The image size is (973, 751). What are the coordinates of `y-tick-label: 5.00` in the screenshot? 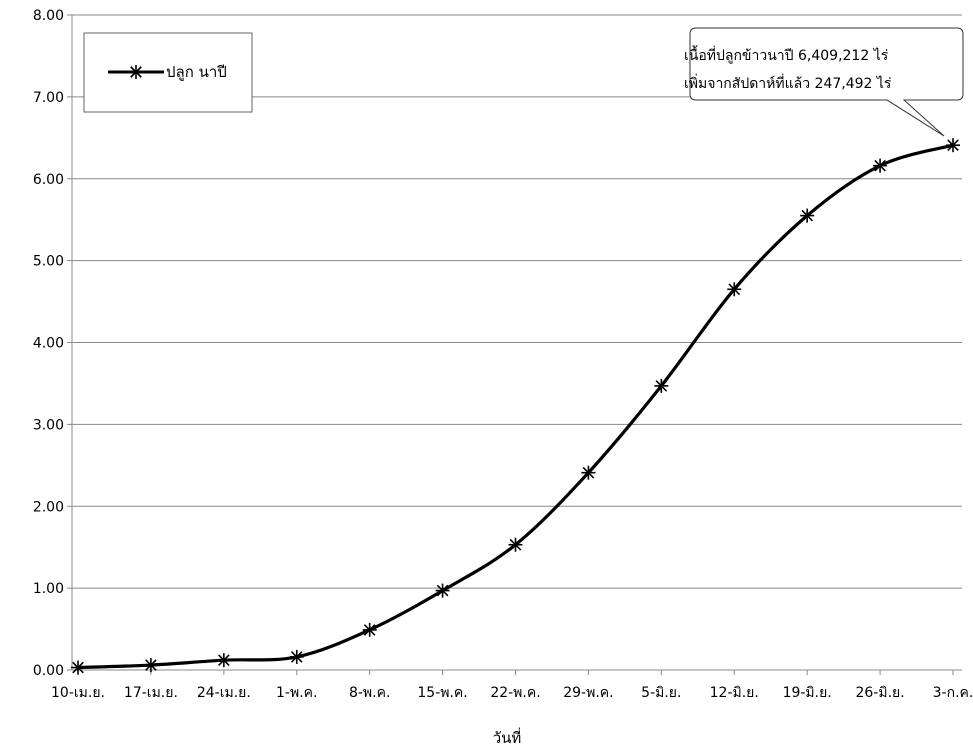 It's located at (48, 262).